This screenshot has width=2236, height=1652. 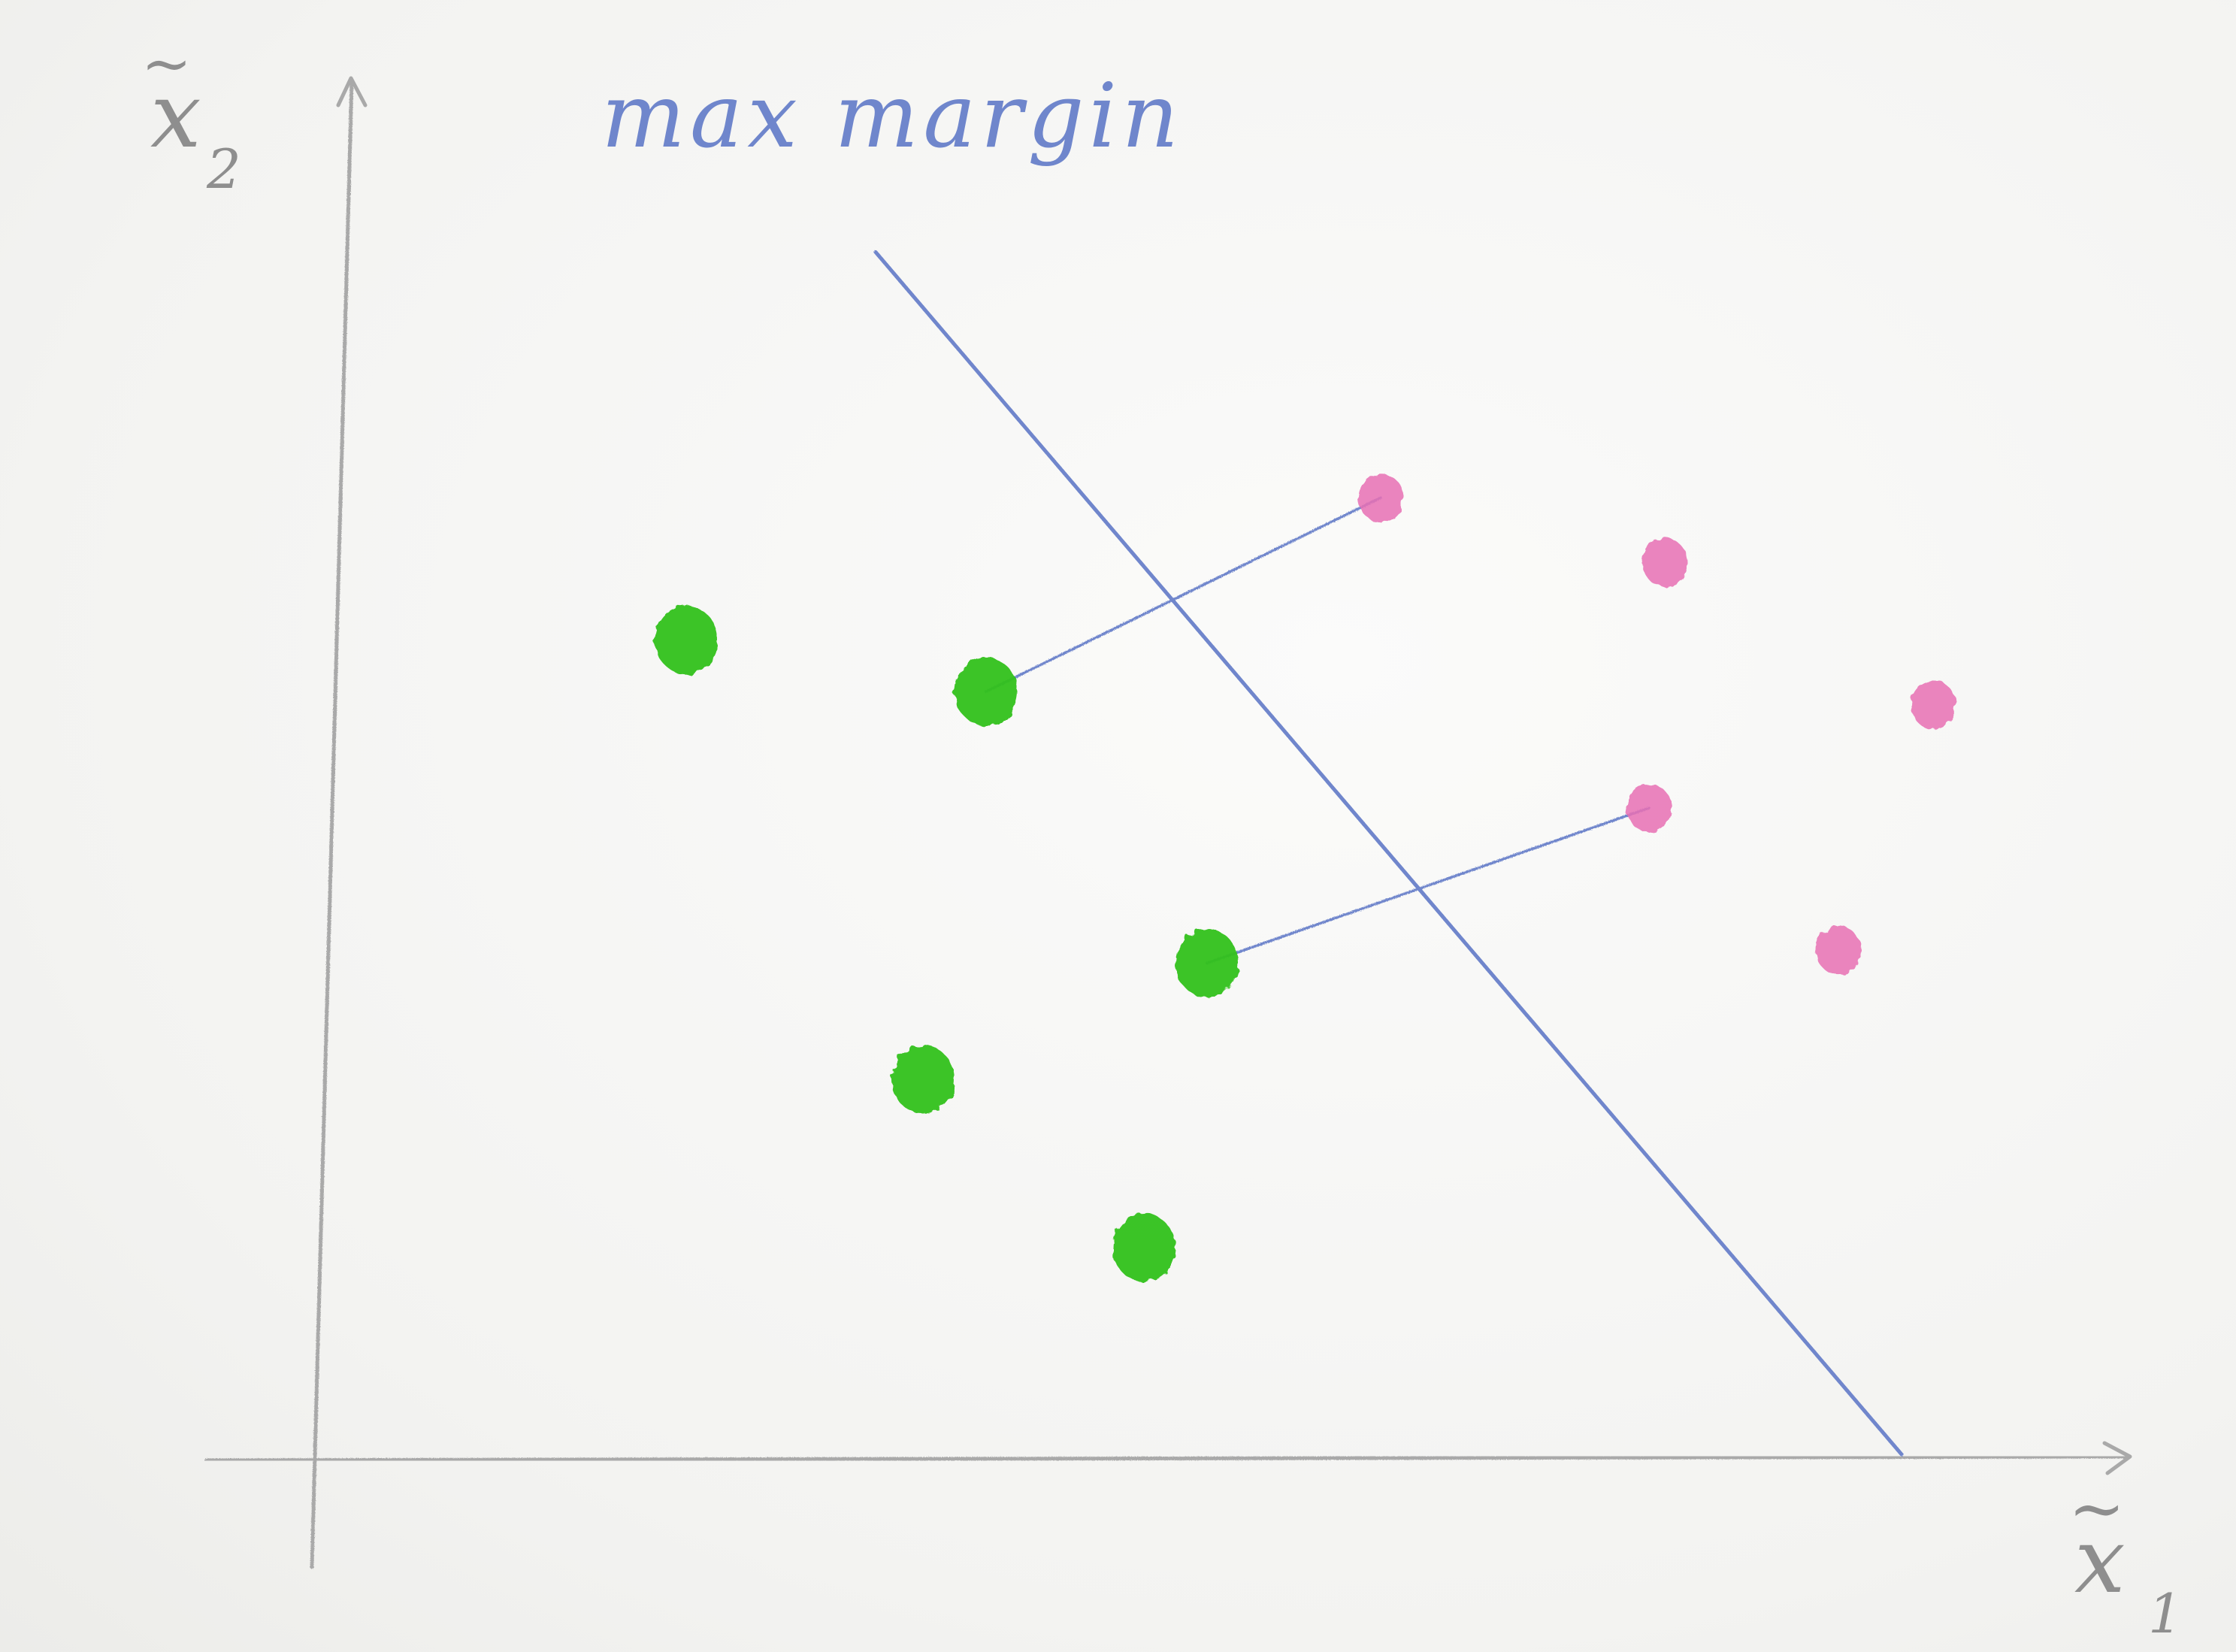 What do you see at coordinates (332, 824) in the screenshot?
I see `y-axis` at bounding box center [332, 824].